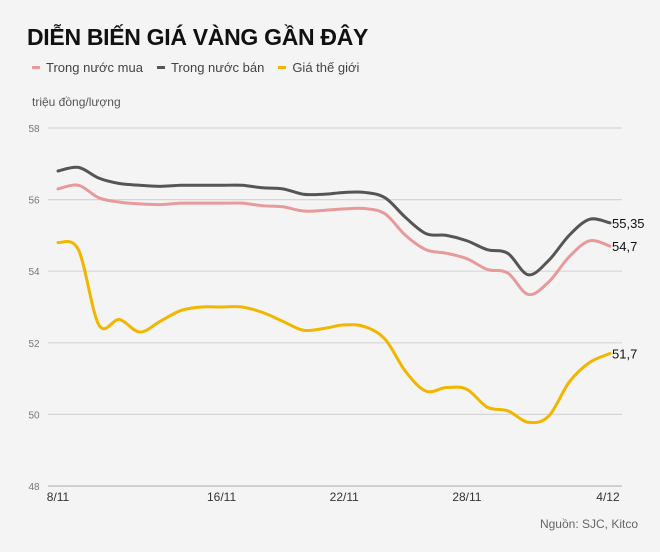 The width and height of the screenshot is (660, 552). What do you see at coordinates (76, 102) in the screenshot?
I see `y-axis-label: triệu đồng/lượng` at bounding box center [76, 102].